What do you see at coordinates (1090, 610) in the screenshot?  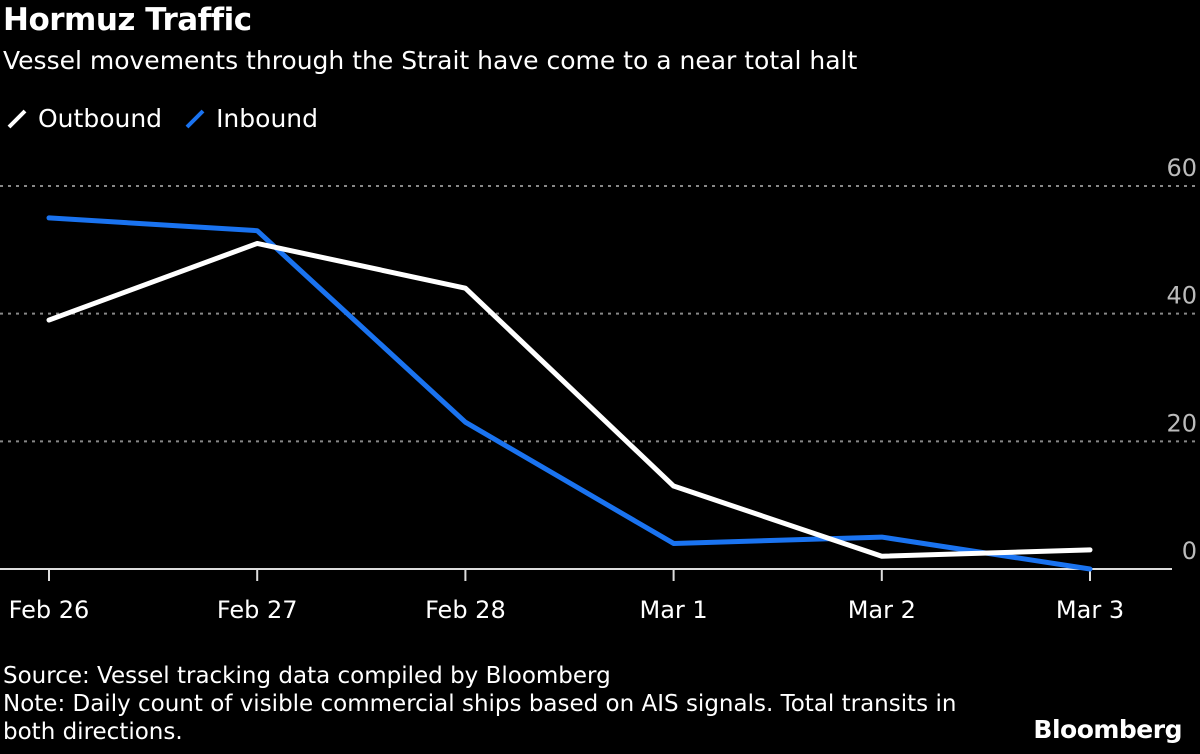 I see `x-tick-label: Mar 3` at bounding box center [1090, 610].